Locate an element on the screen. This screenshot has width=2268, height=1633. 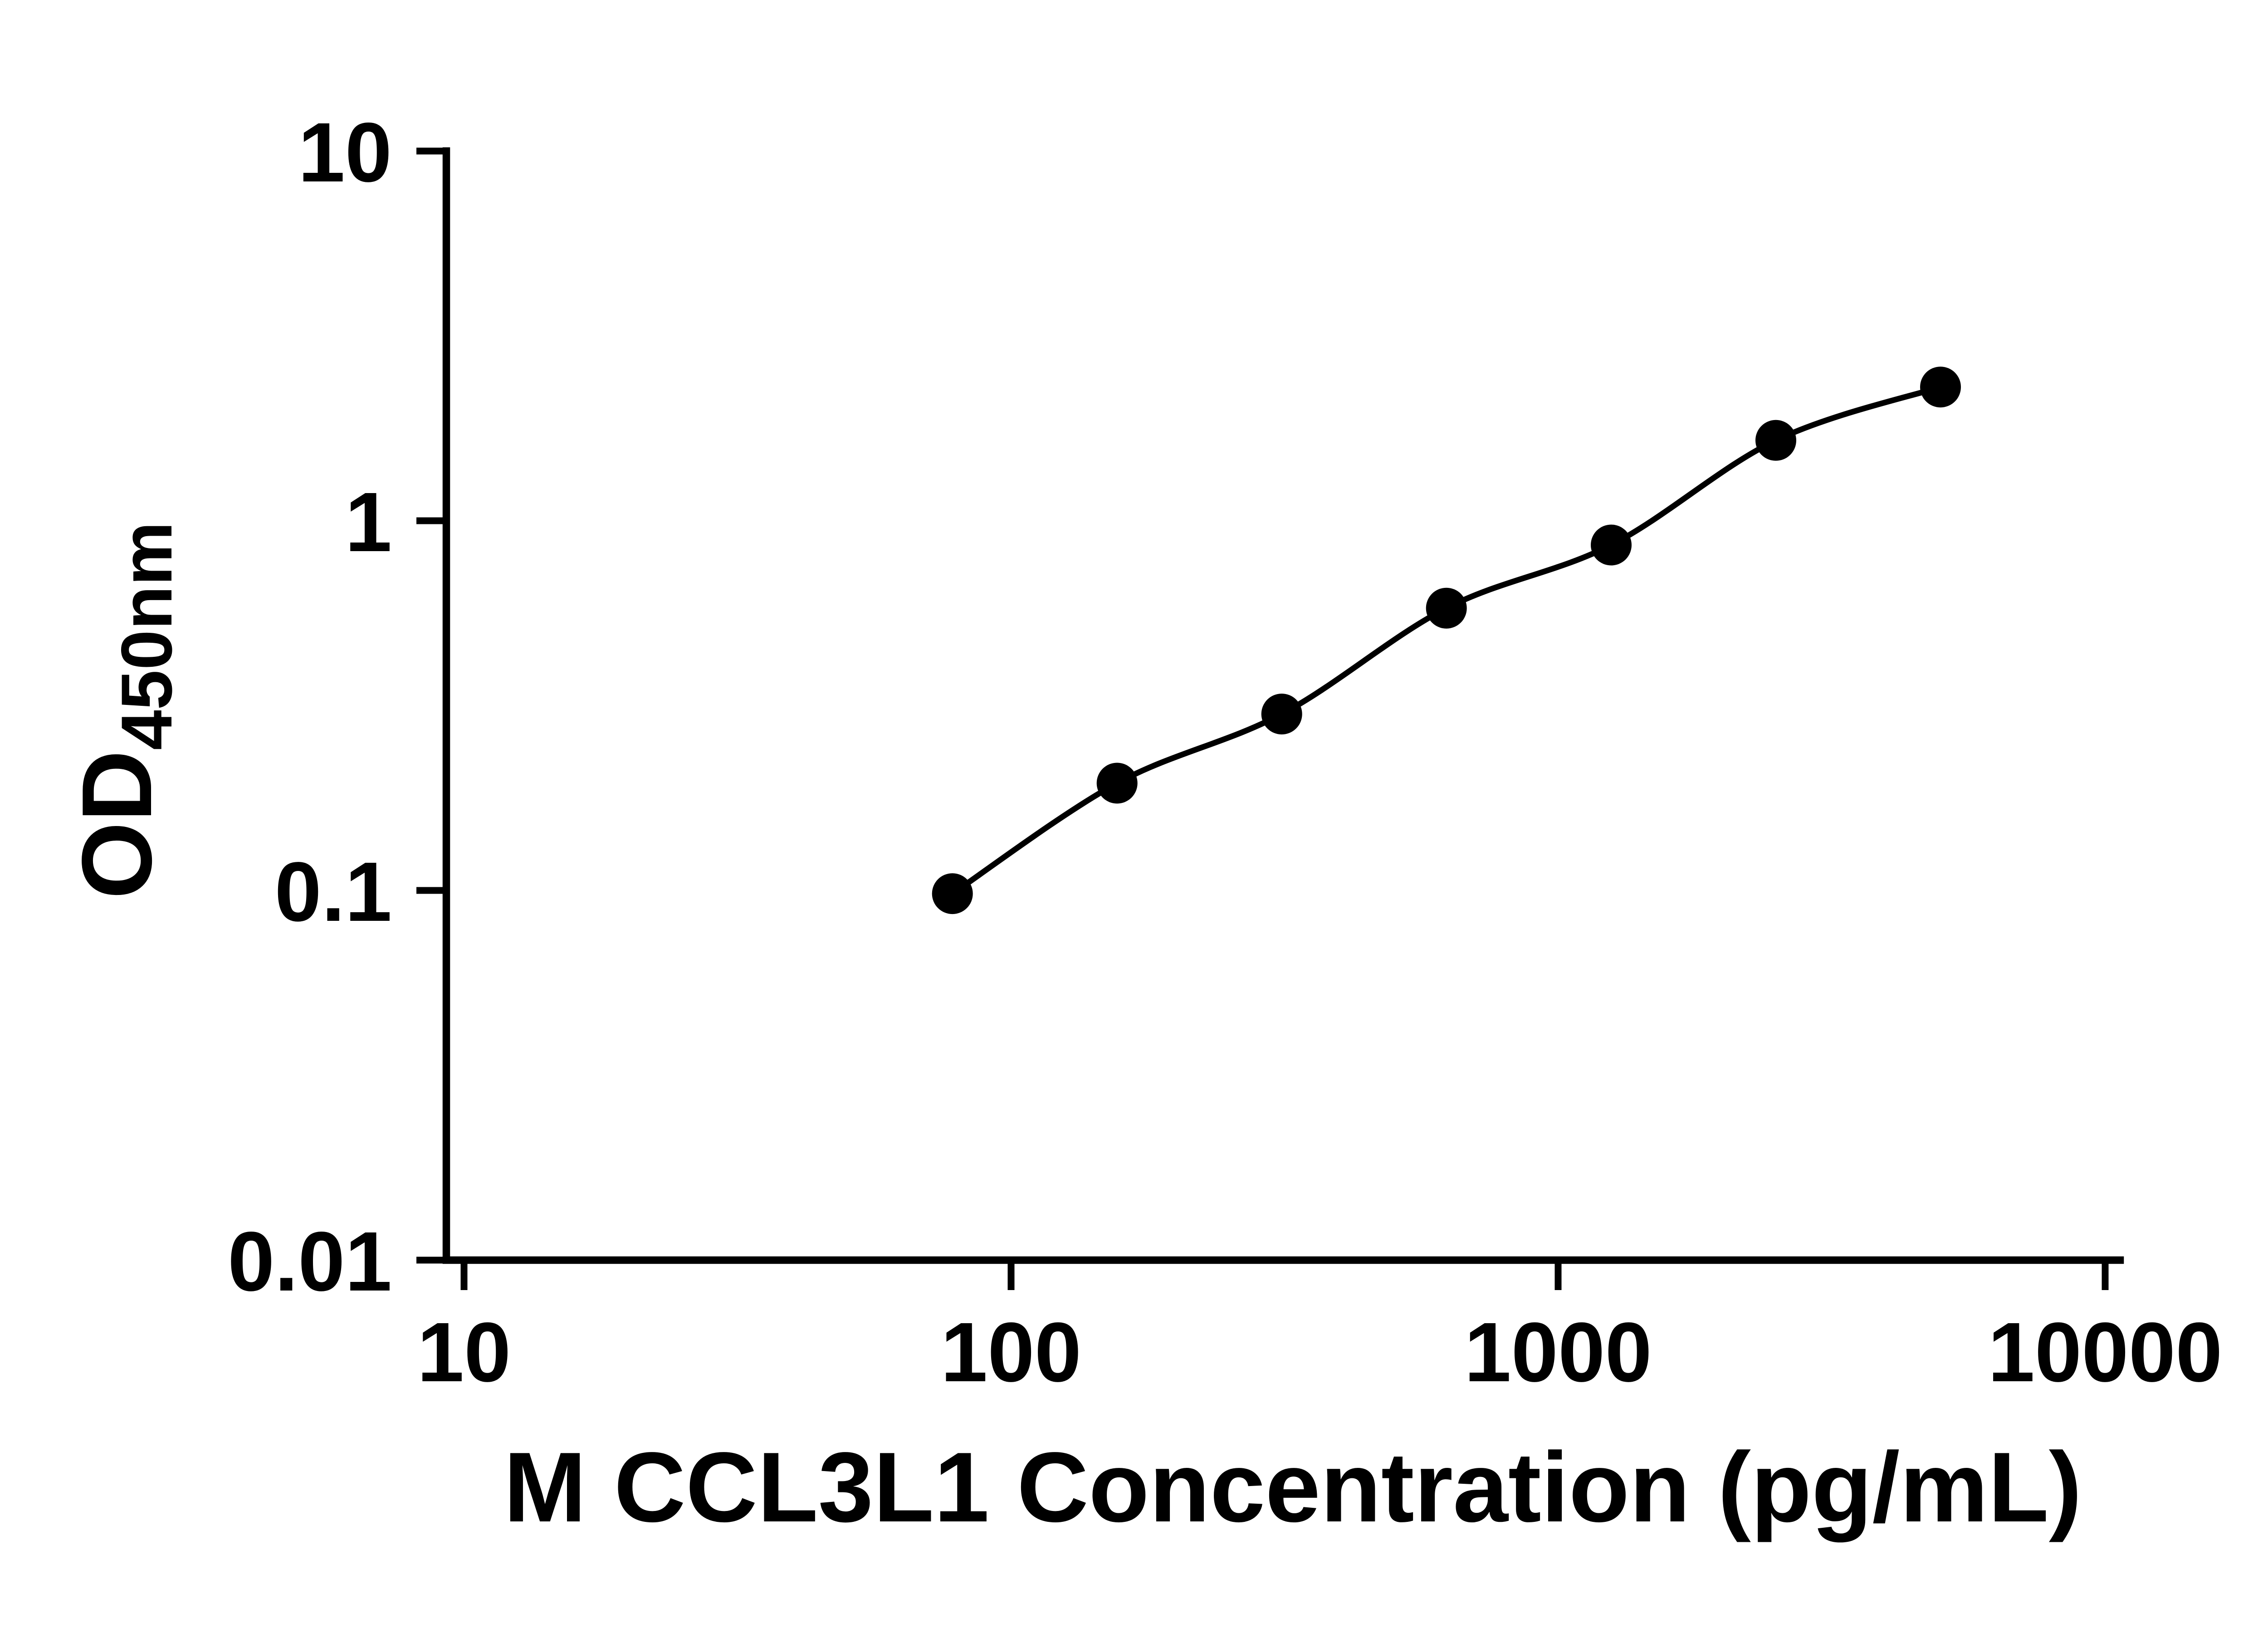
fit-curve is located at coordinates (1447, 640).